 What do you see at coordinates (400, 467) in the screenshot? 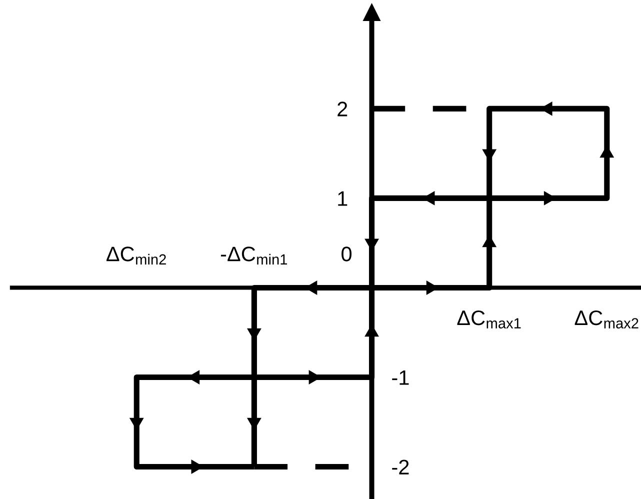
I see `y2-tick-label: -2` at bounding box center [400, 467].